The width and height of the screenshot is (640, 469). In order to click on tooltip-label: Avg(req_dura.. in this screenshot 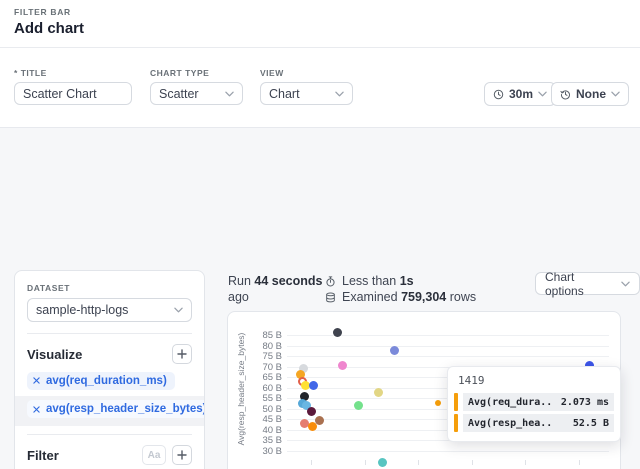, I will do `click(510, 402)`.